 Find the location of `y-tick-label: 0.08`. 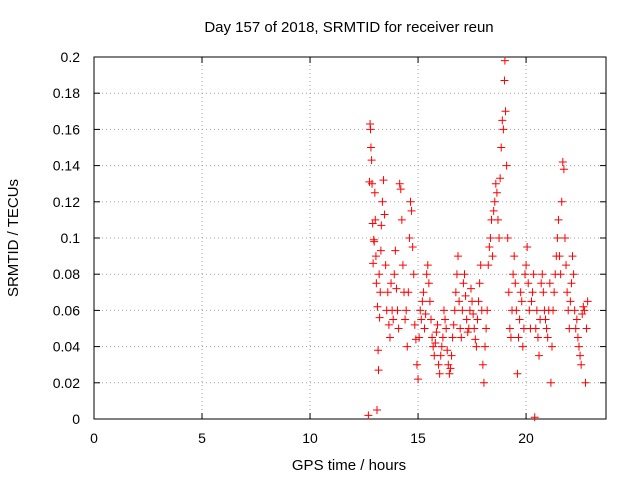

y-tick-label: 0.08 is located at coordinates (66, 274).